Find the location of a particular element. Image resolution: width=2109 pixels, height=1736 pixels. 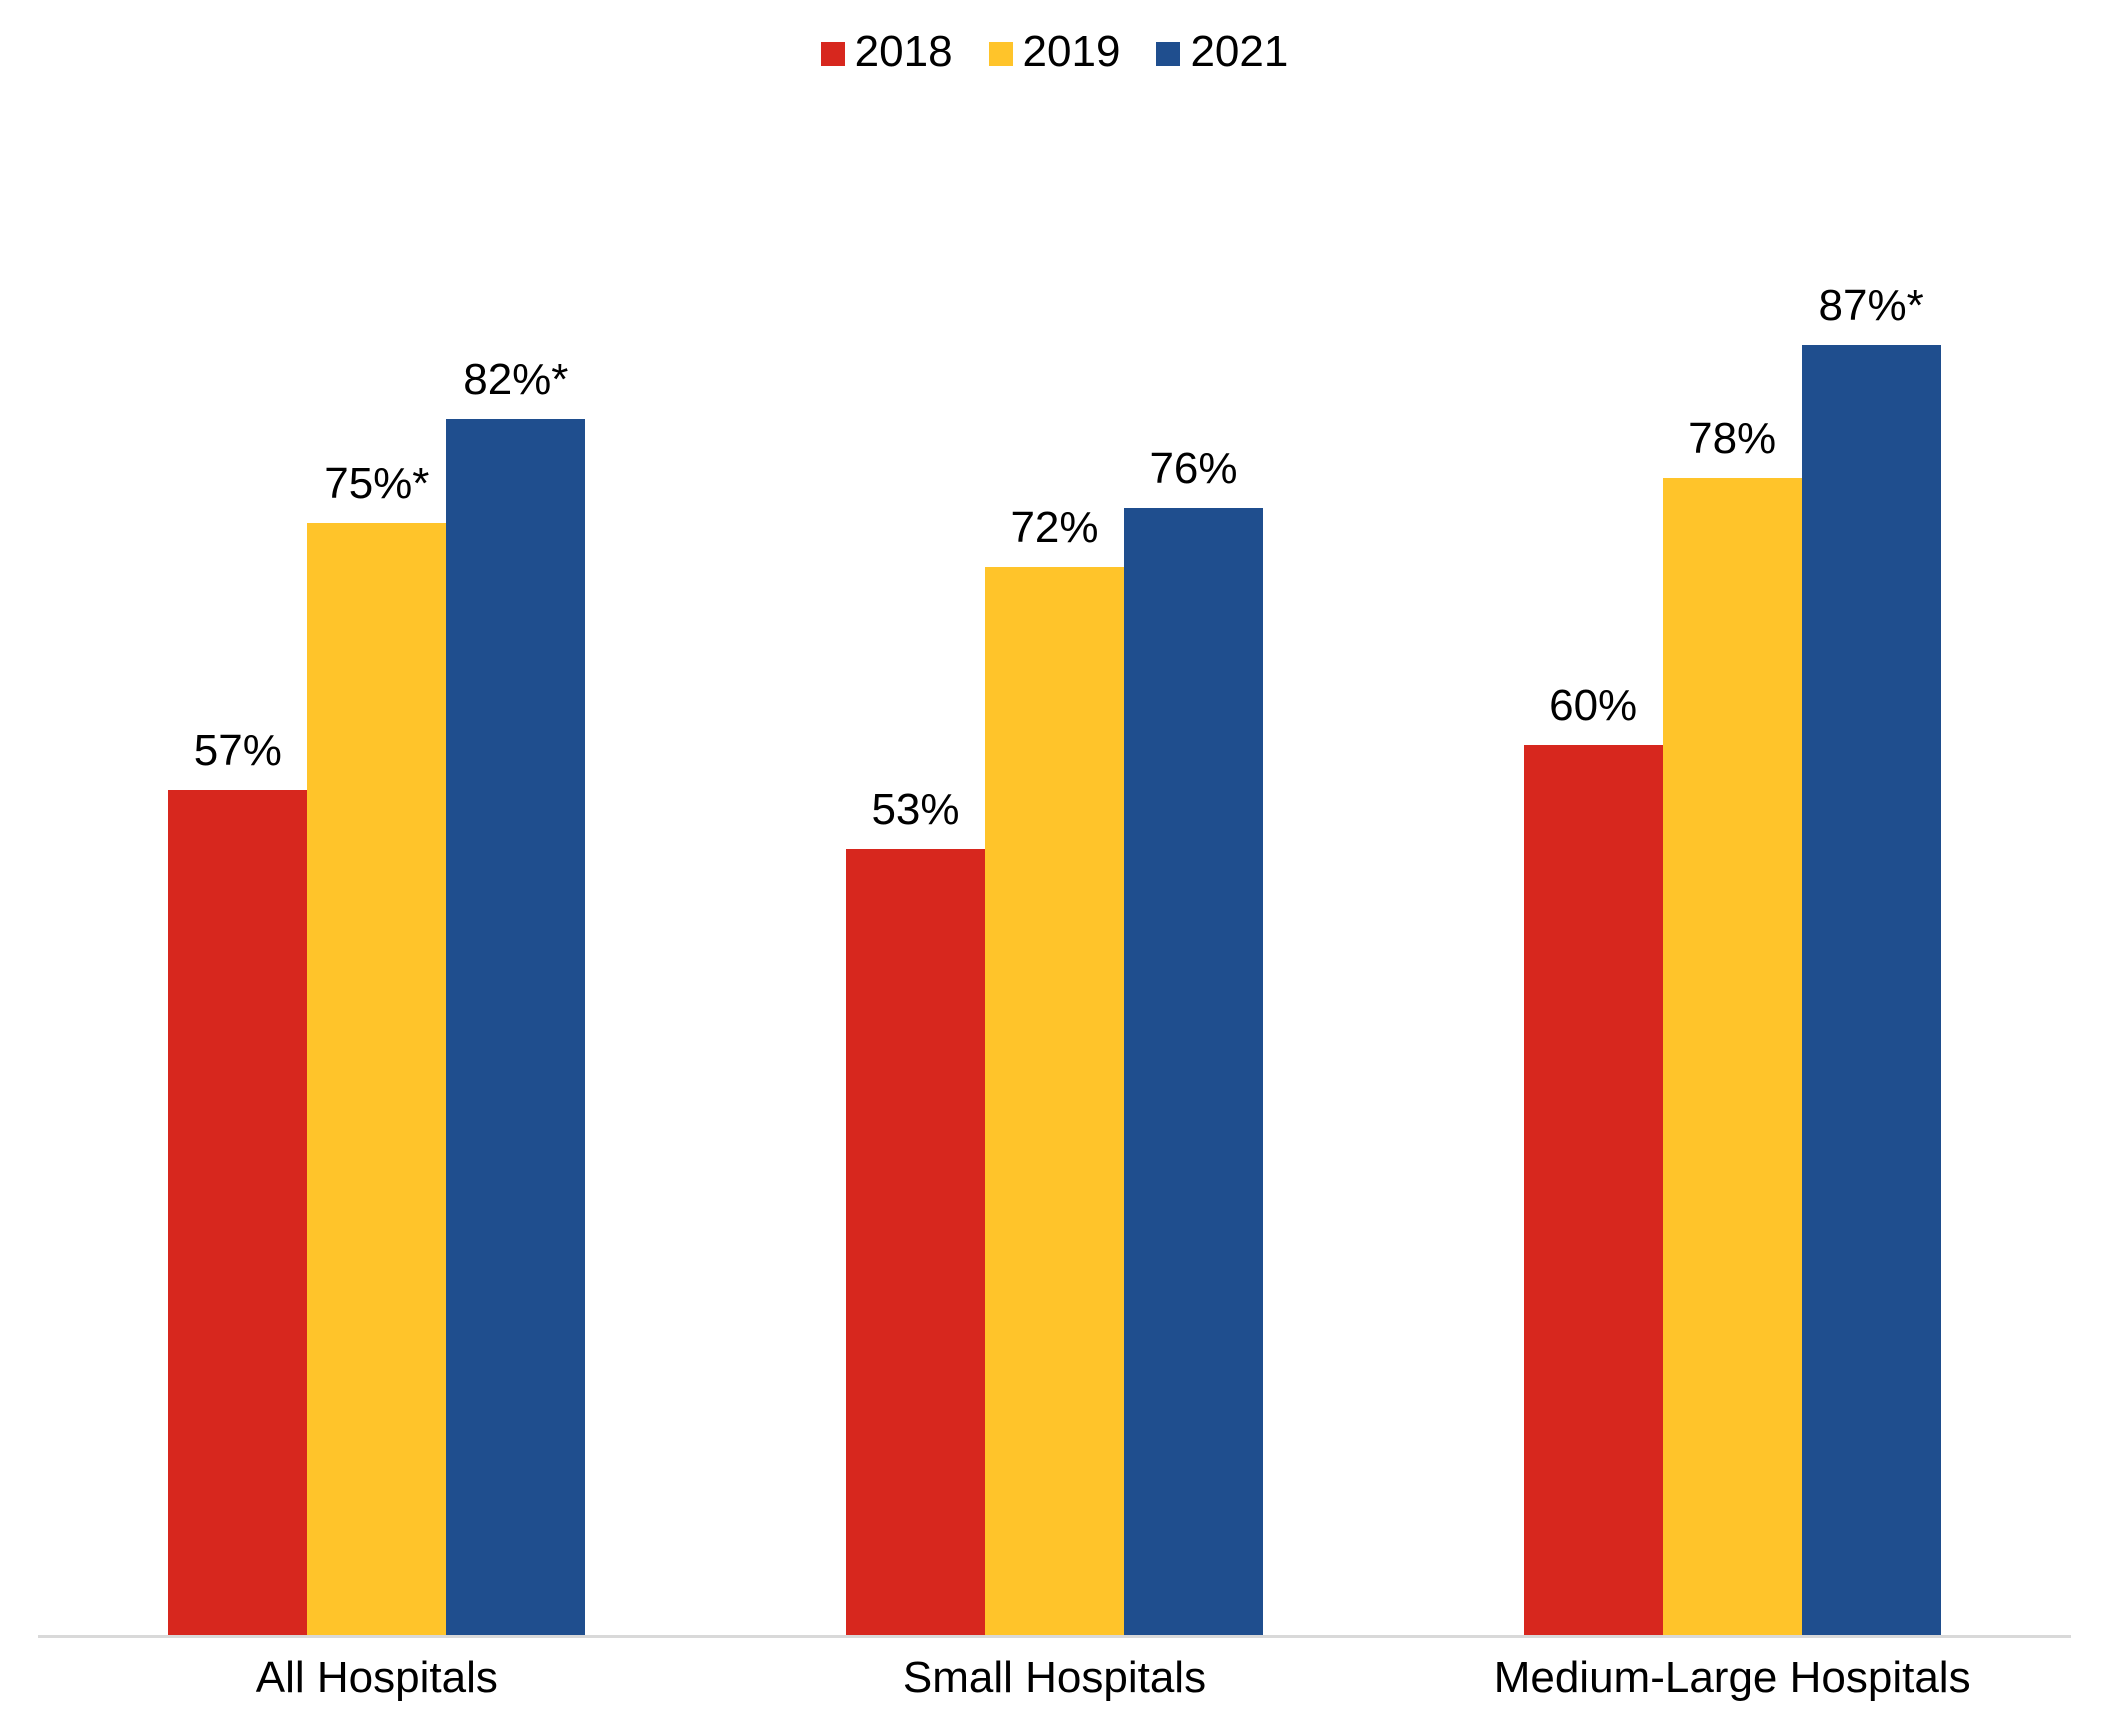

bar-2018-all-hospitals is located at coordinates (238, 1212).